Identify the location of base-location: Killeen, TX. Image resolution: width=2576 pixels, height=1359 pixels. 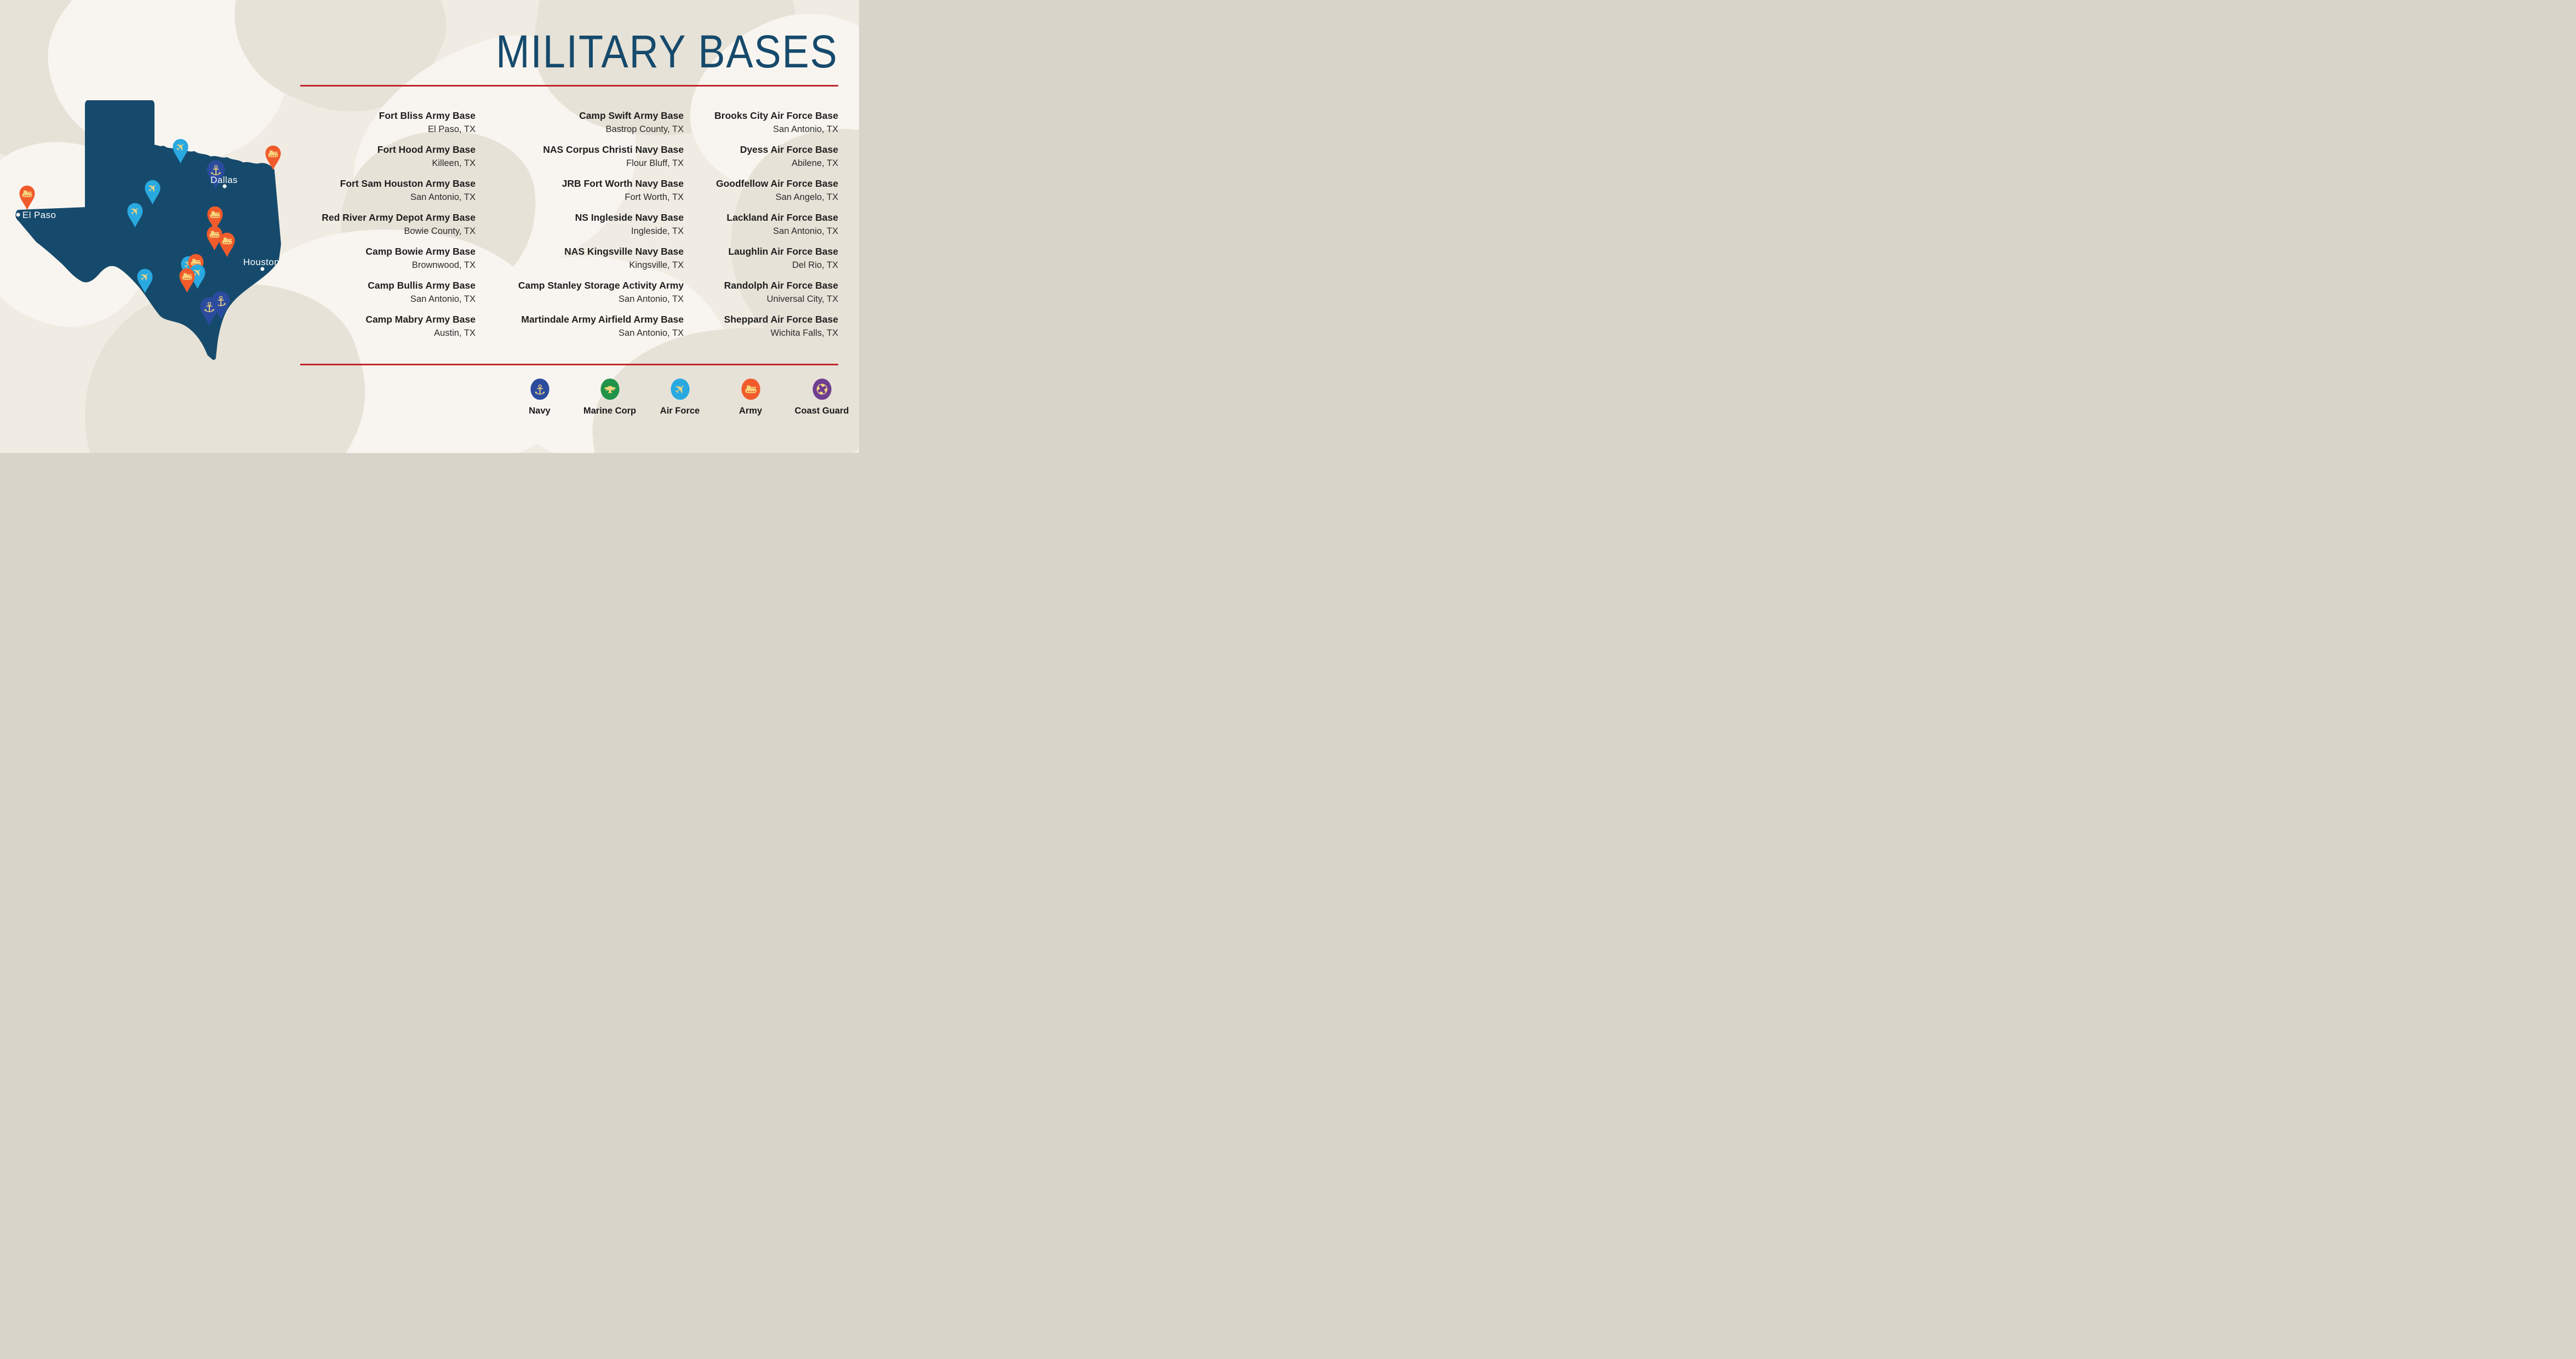
(454, 163).